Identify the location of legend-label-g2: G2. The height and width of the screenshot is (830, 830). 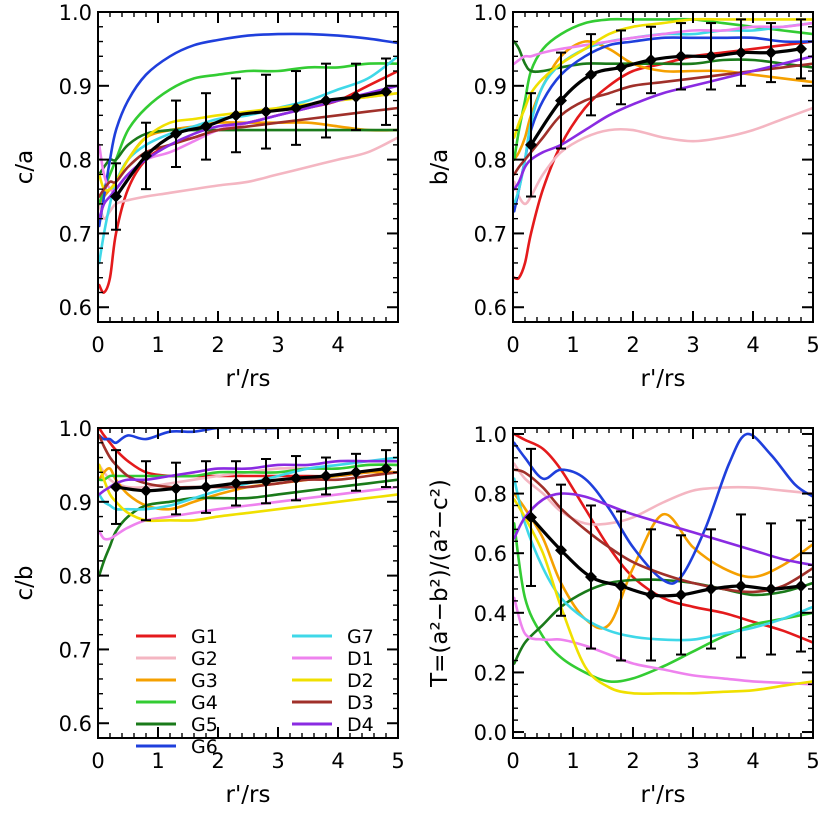
(204, 659).